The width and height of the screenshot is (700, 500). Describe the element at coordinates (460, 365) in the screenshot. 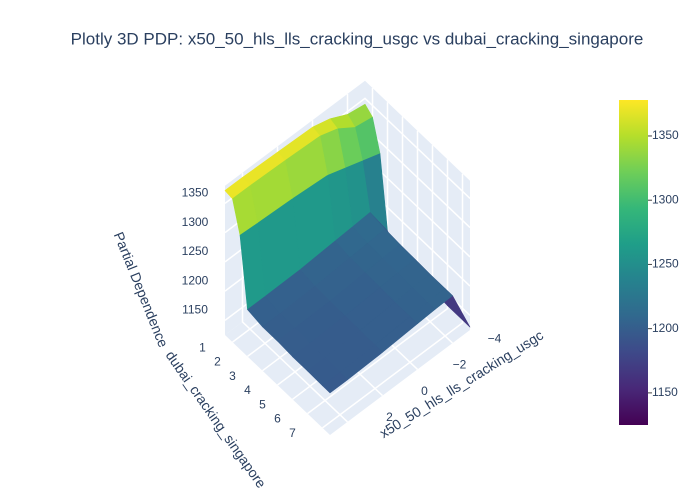

I see `y-tick-label: −2` at that location.